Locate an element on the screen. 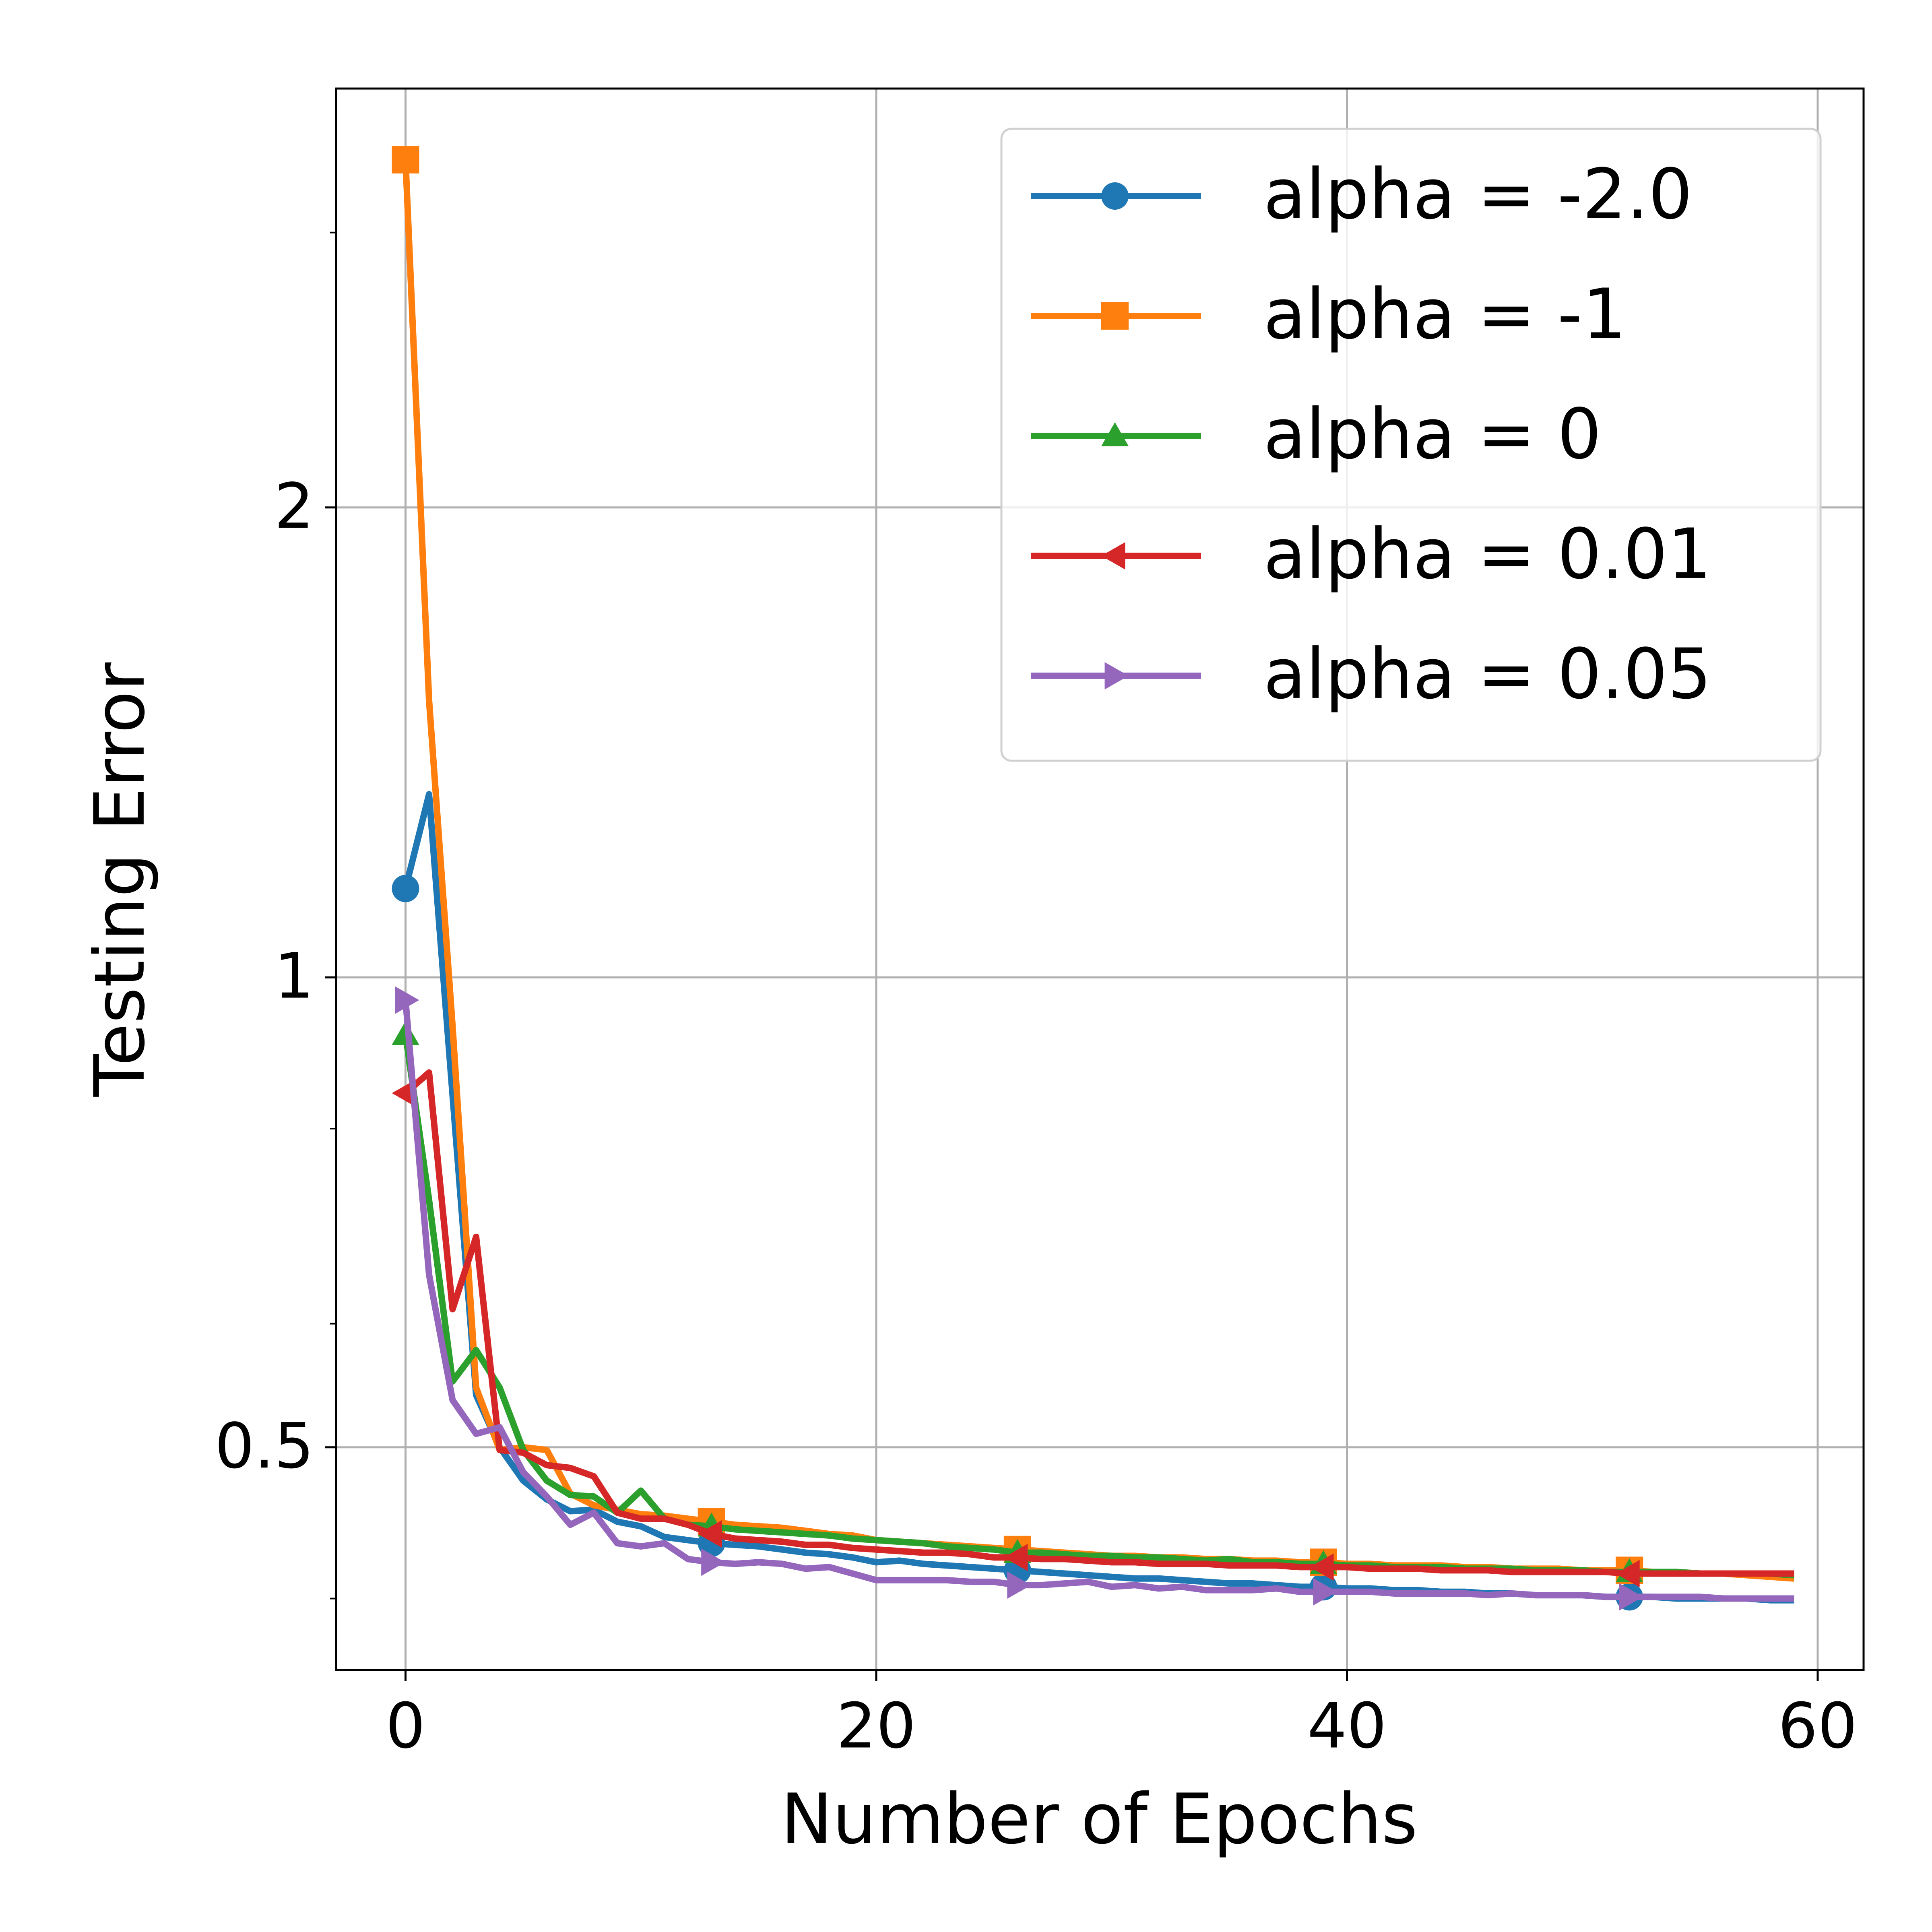 Image resolution: width=1932 pixels, height=1932 pixels. x-axis-label: Number of Epochs is located at coordinates (1099, 1819).